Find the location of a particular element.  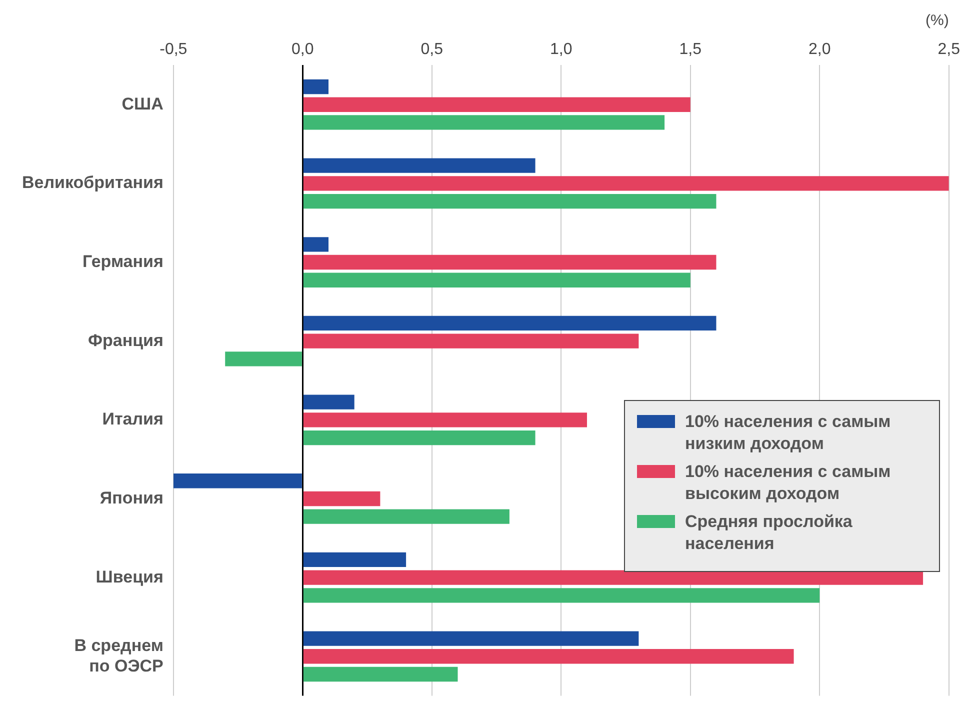

x-tick-label: 1,5 is located at coordinates (690, 49).